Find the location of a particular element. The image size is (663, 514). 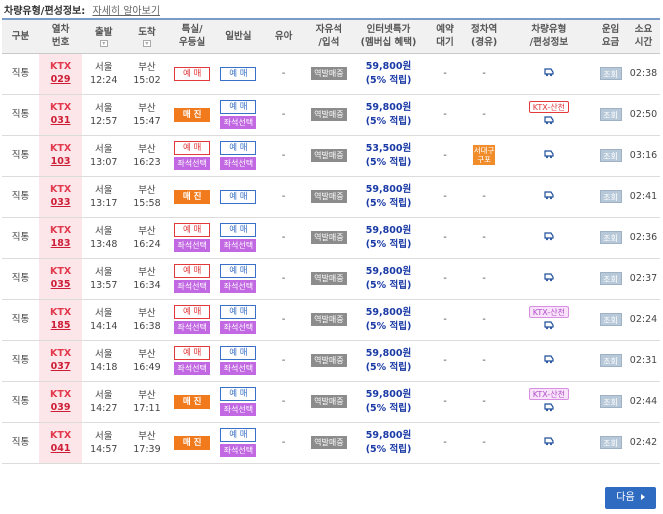

header-arrive: 도착 ▾ is located at coordinates (147, 36).